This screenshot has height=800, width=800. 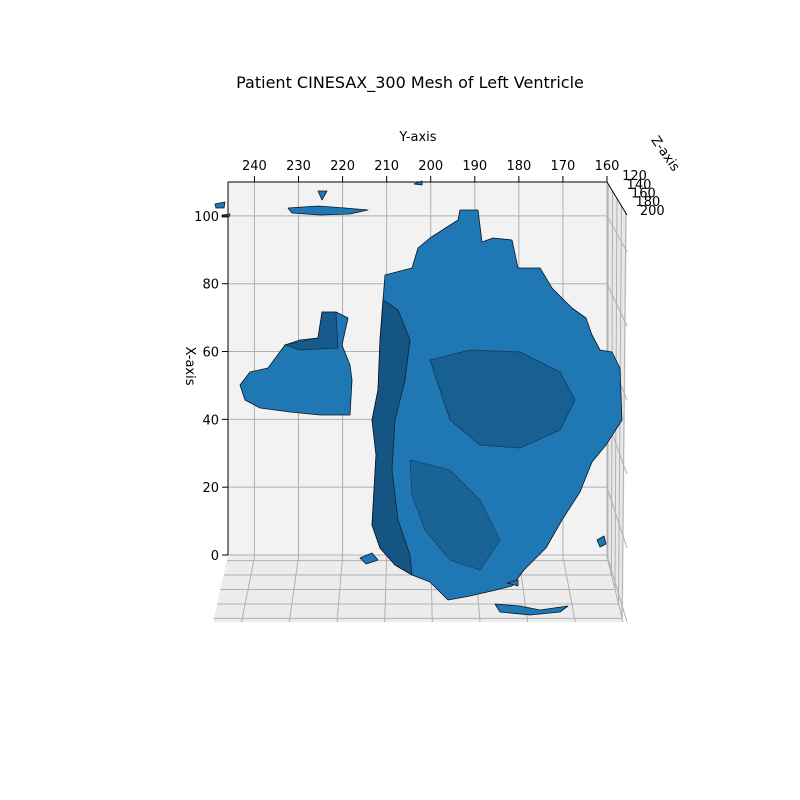 I want to click on y-axis-label: Y-axis, so click(x=417, y=137).